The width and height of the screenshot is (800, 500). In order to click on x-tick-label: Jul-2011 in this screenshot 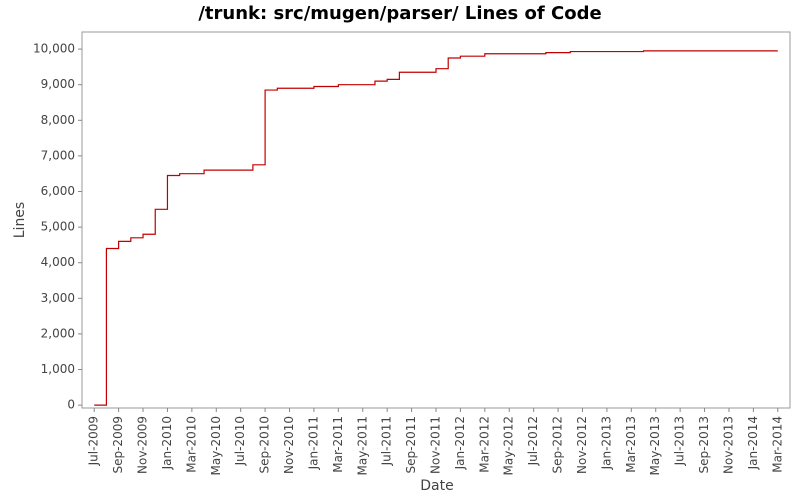, I will do `click(387, 441)`.